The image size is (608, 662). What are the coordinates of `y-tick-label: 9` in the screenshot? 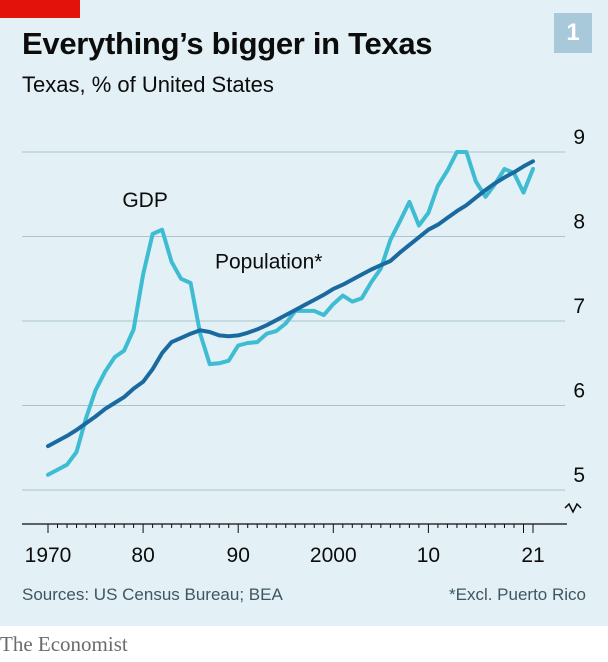 It's located at (579, 137).